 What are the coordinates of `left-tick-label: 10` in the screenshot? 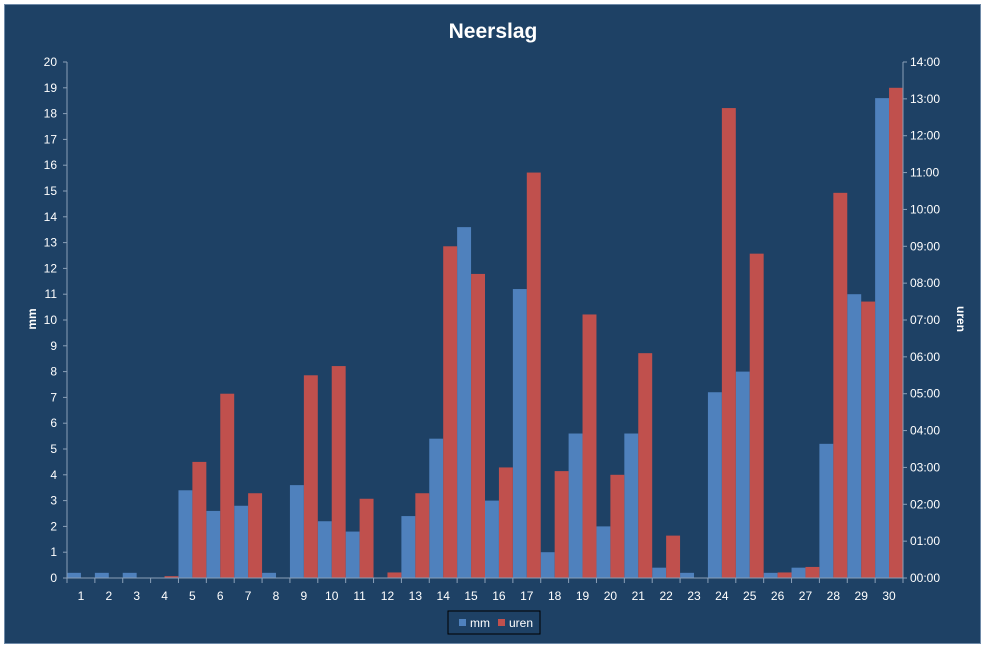 It's located at (51, 320).